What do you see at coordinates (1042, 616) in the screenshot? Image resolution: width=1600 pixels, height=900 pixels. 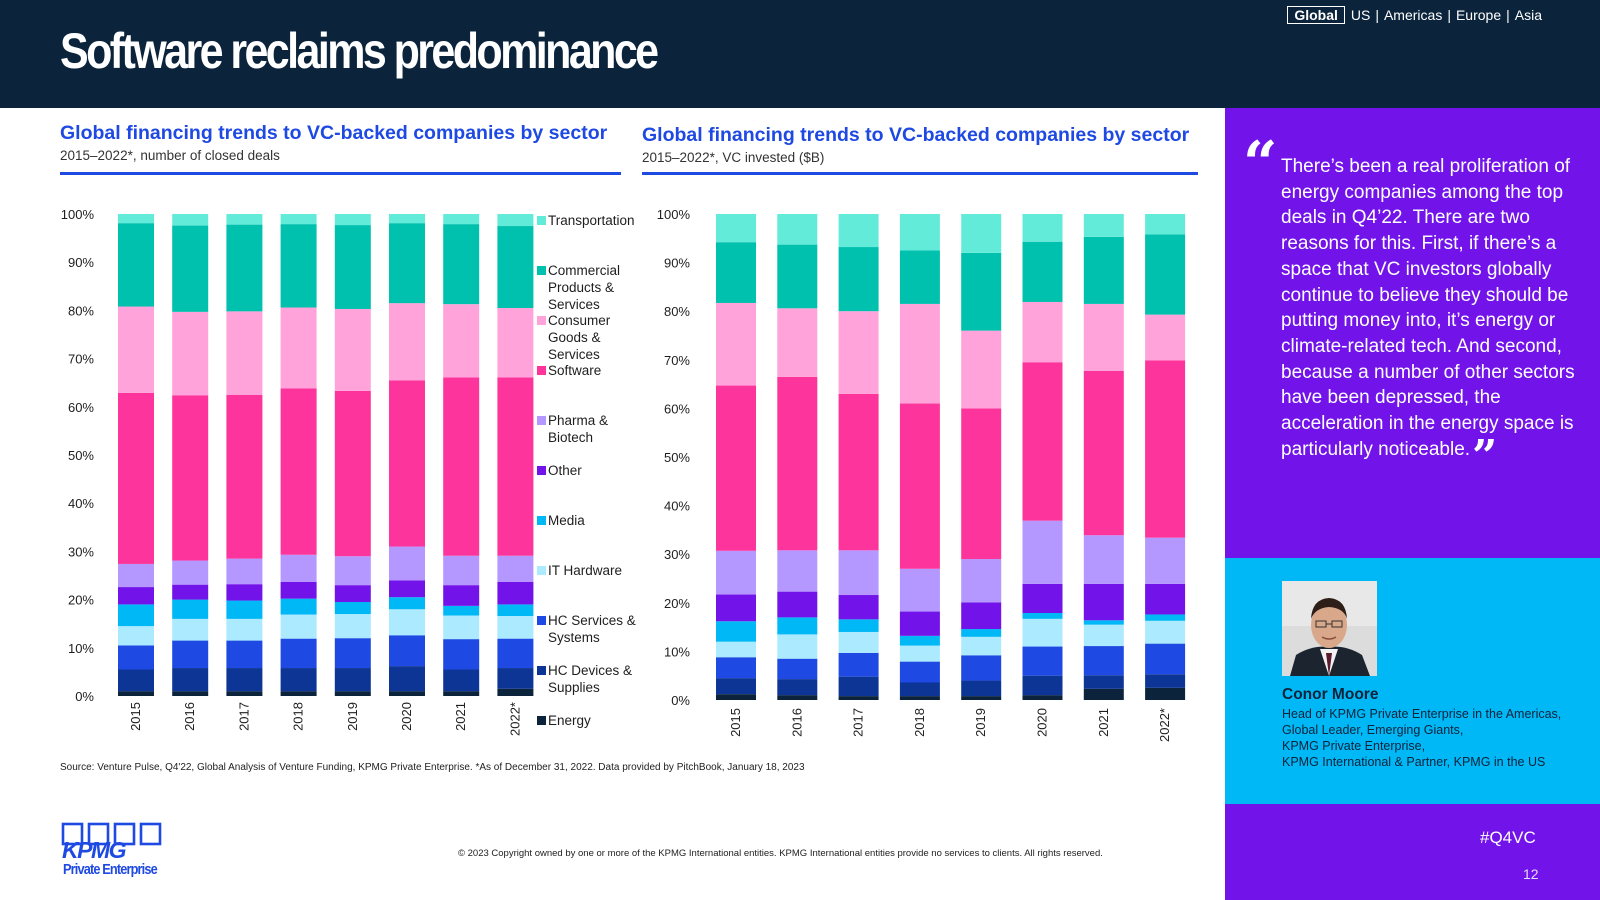 I see `bar-segment-media-2020` at bounding box center [1042, 616].